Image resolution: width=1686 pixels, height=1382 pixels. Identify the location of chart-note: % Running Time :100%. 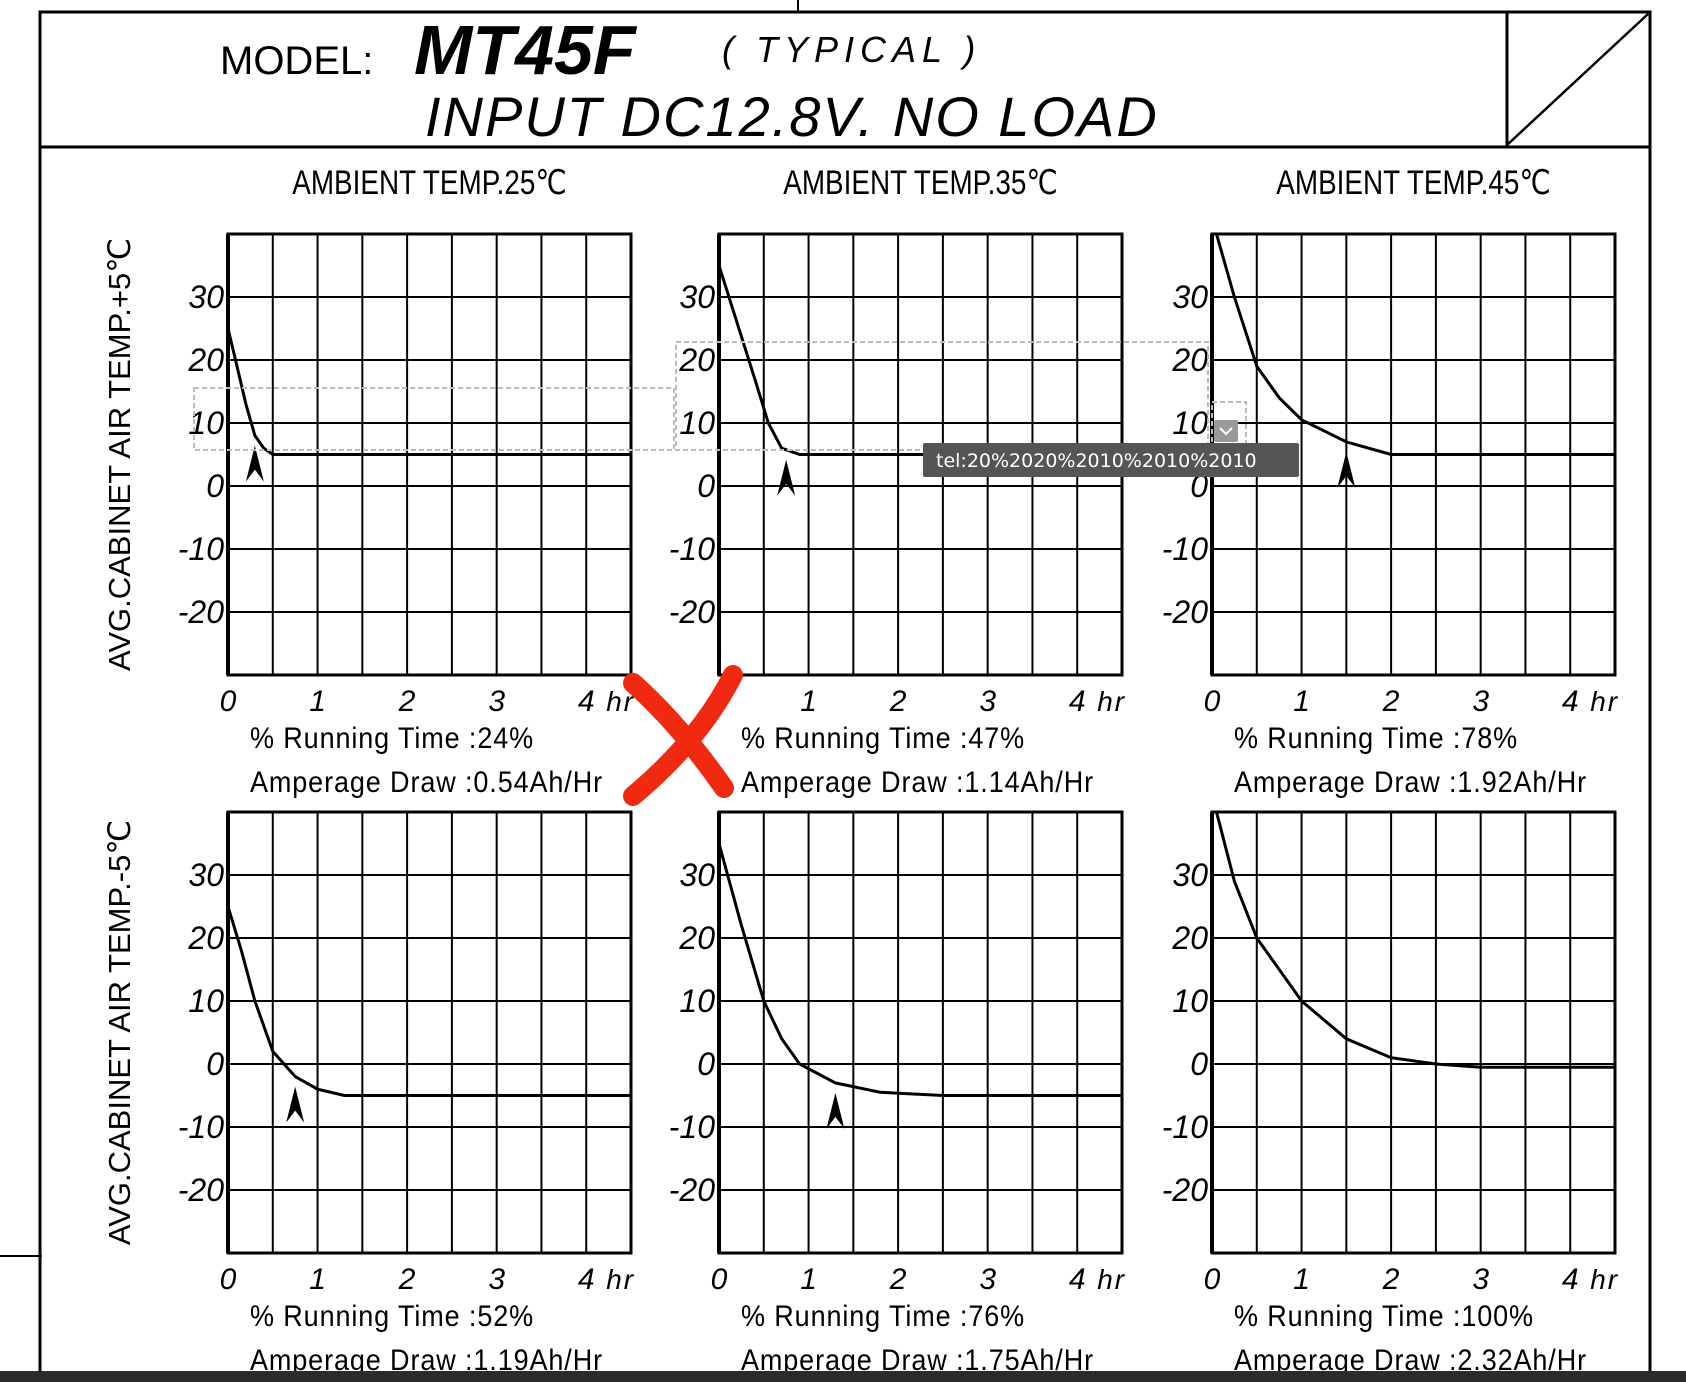
(1384, 1317).